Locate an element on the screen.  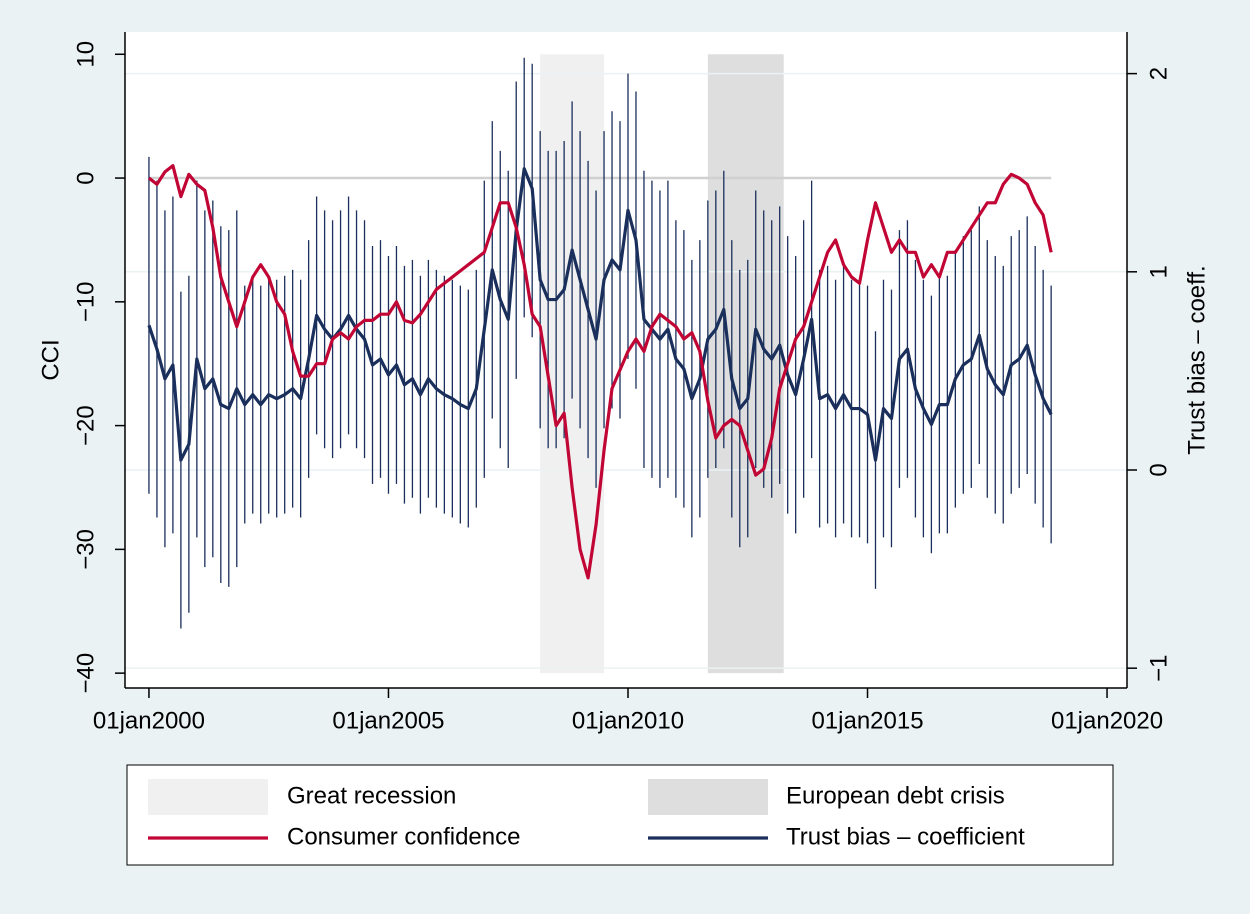
legend is located at coordinates (620, 815).